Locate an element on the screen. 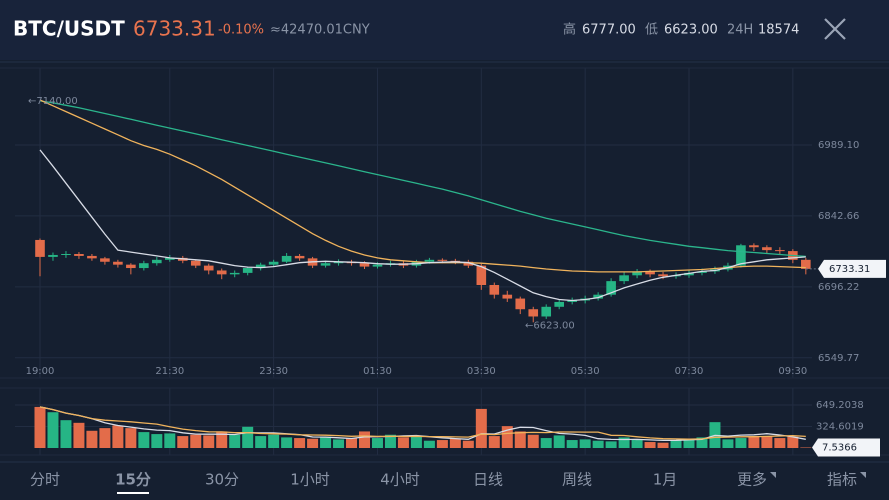 This screenshot has height=500, width=889. header-bar is located at coordinates (444, 30).